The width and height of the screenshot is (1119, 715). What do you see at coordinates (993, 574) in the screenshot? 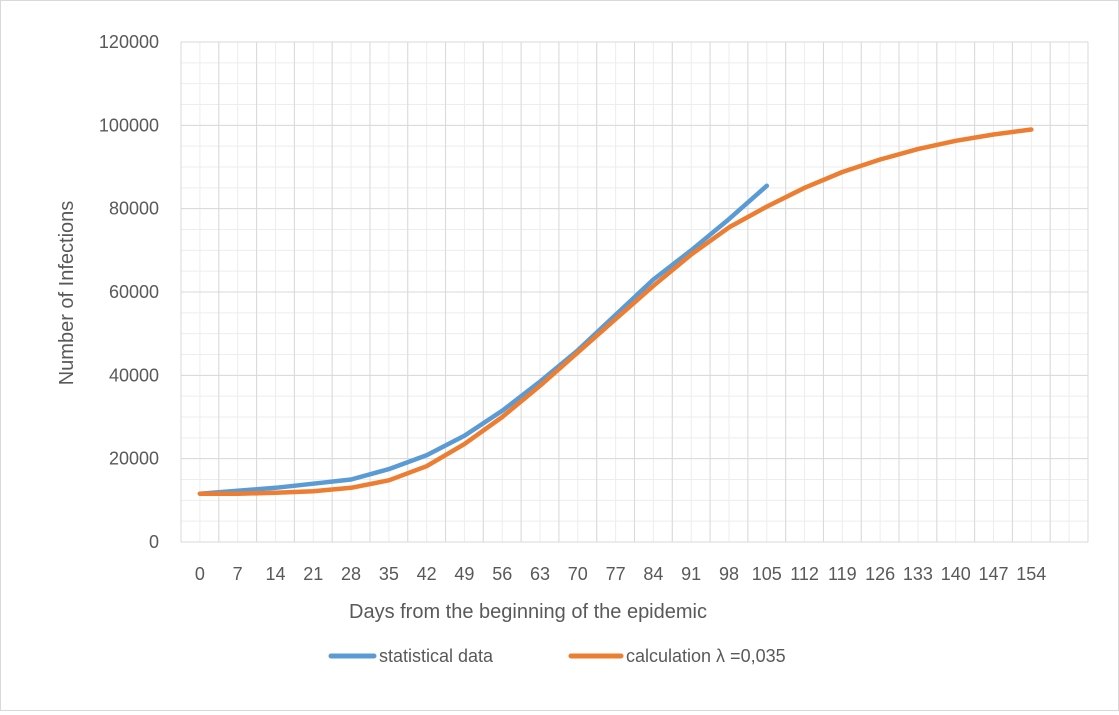
I see `x-tick-label: 147` at bounding box center [993, 574].